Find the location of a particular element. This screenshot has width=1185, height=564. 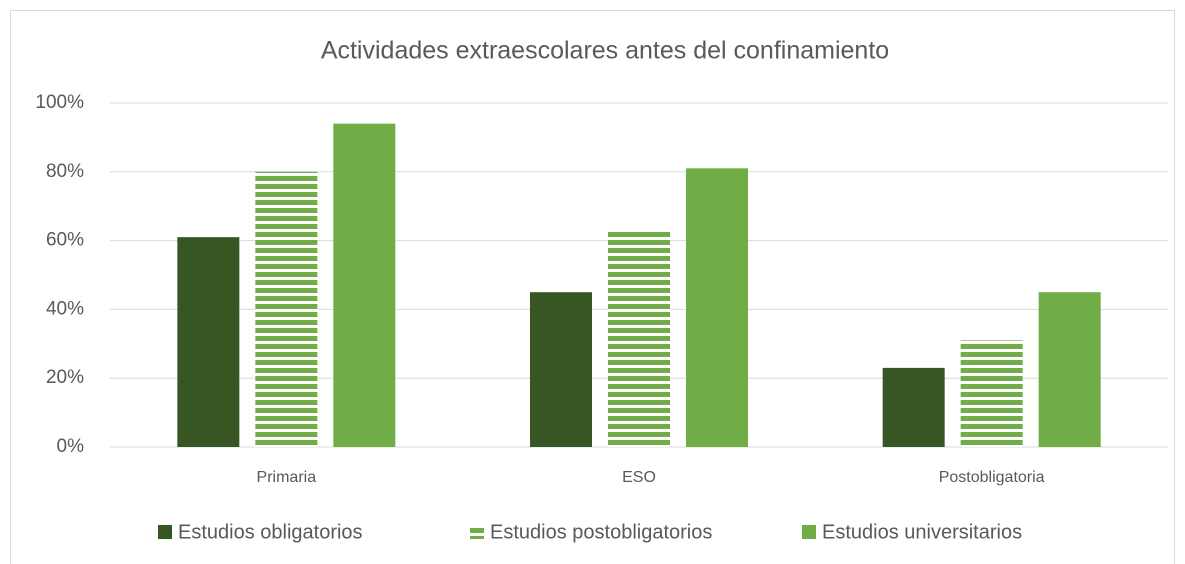

y-tick-label: 80% is located at coordinates (65, 171).